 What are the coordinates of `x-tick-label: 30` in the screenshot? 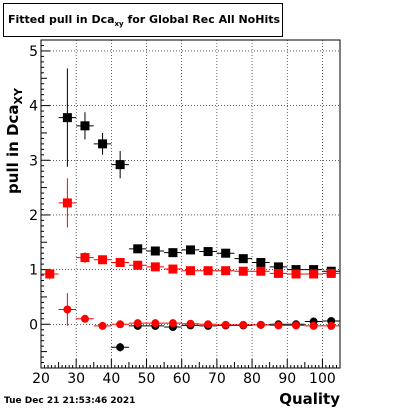 It's located at (76, 379).